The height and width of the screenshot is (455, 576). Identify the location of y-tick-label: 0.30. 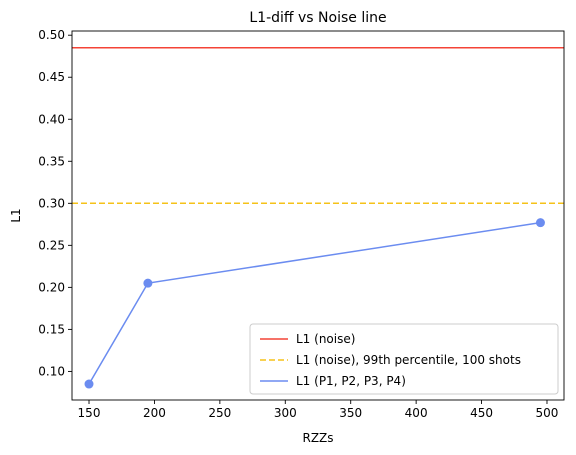
(51, 203).